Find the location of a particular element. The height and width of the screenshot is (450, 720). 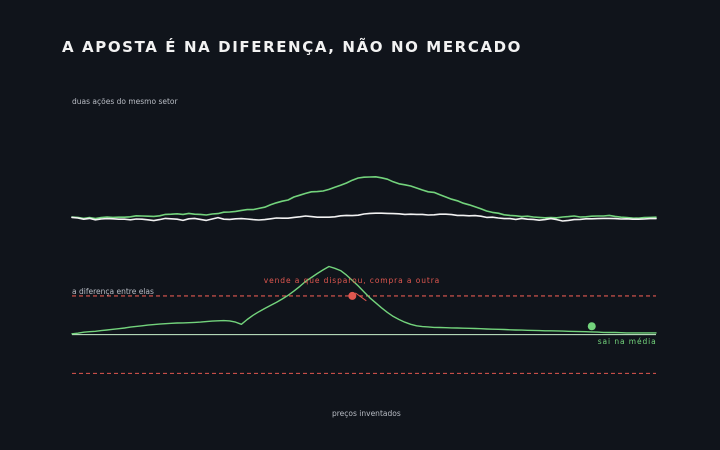

footer-note: preços inventados is located at coordinates (366, 413).